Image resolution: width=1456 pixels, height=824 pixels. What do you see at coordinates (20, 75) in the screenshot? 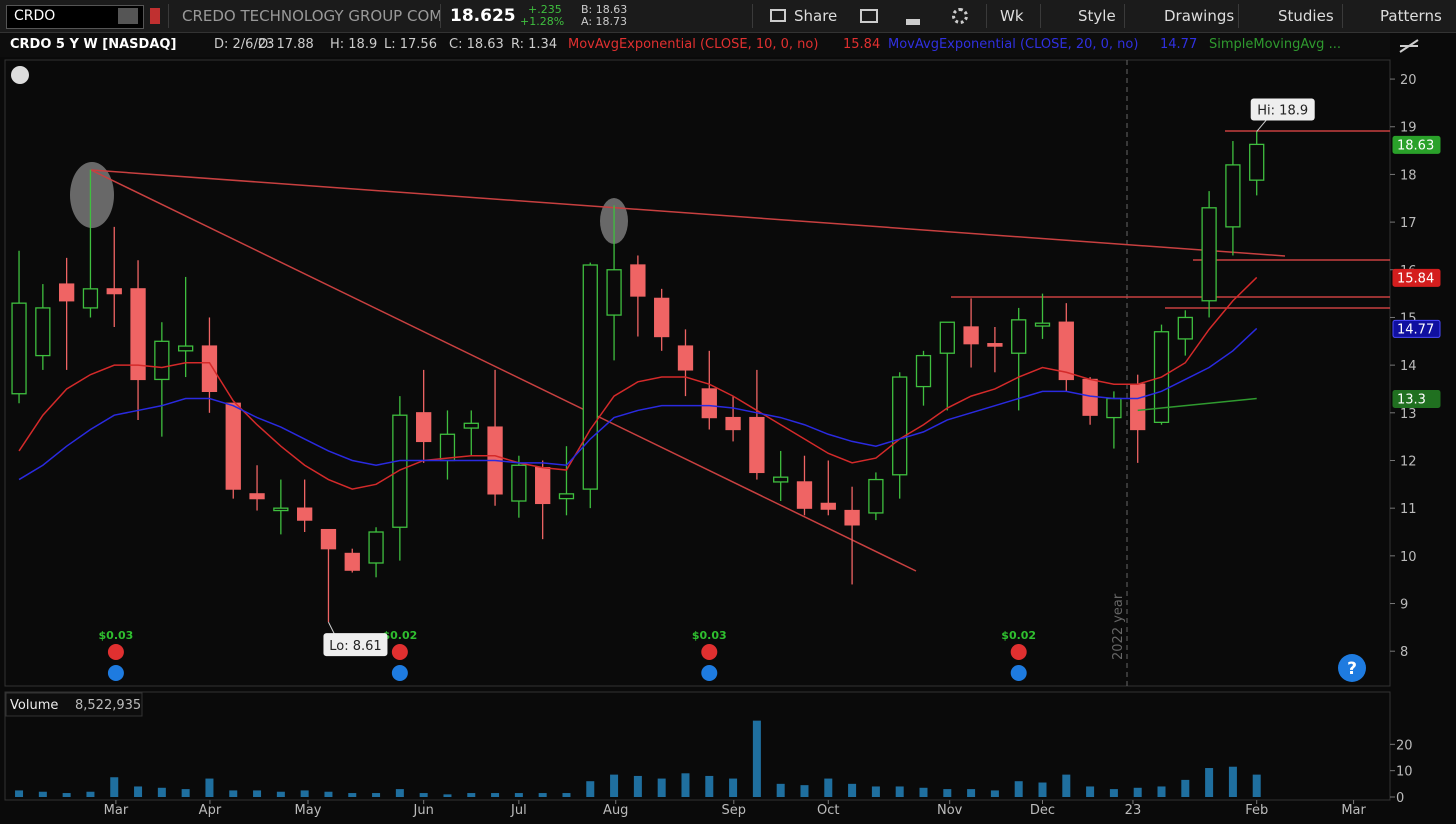
I see `alert-icon` at bounding box center [20, 75].